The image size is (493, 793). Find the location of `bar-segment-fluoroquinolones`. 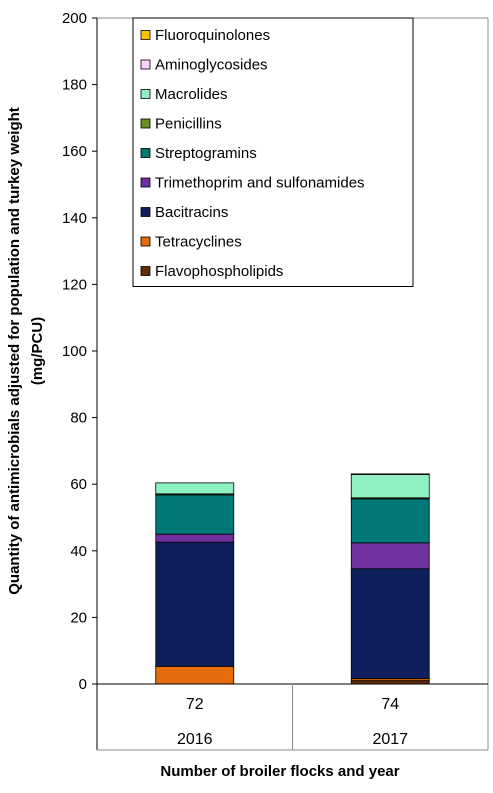

bar-segment-fluoroquinolones is located at coordinates (390, 474).